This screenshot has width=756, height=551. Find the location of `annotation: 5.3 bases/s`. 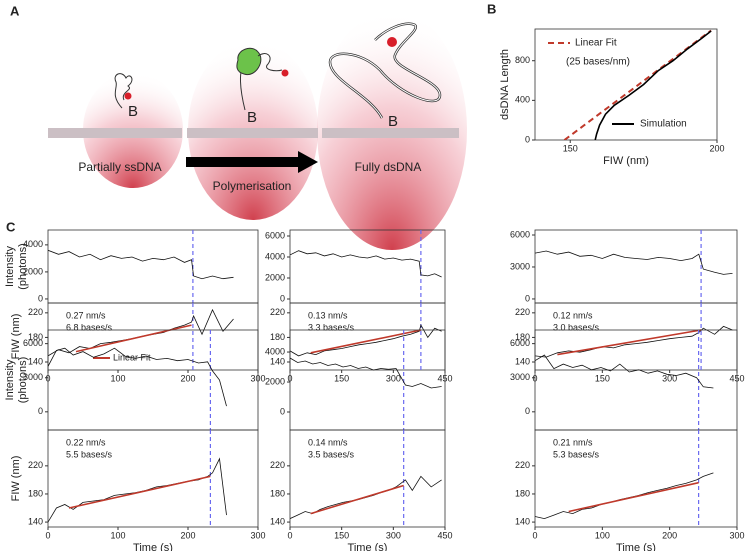

annotation: 5.3 bases/s is located at coordinates (576, 454).